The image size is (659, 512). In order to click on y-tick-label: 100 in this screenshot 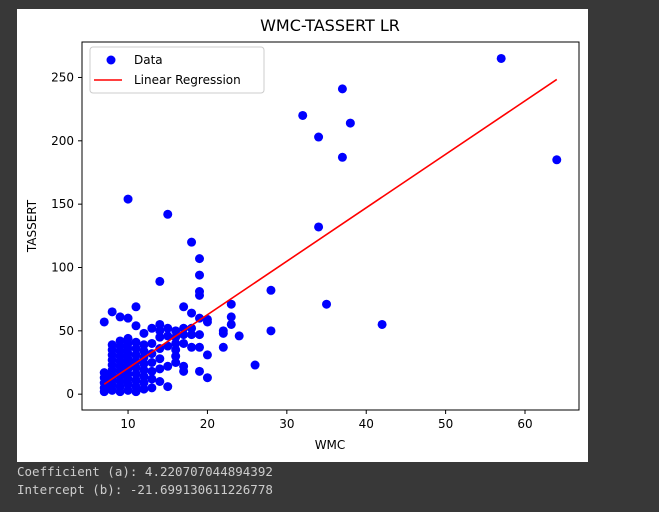, I will do `click(62, 267)`.